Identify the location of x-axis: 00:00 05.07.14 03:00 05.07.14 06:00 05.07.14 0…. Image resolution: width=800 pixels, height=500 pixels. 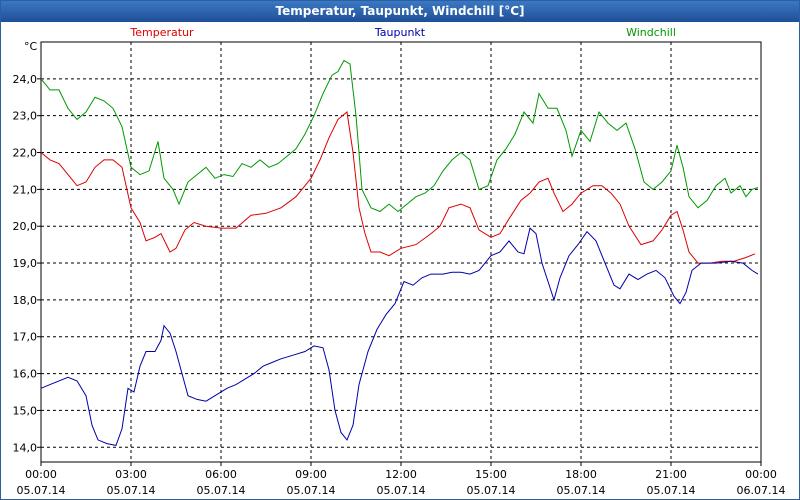
(401, 479).